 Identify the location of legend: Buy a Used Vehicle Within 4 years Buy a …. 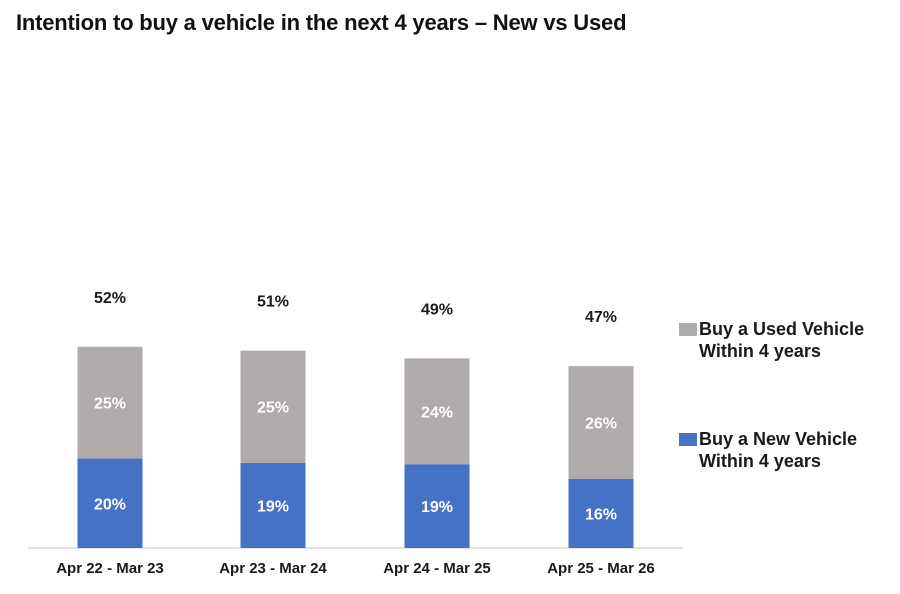
(789, 395).